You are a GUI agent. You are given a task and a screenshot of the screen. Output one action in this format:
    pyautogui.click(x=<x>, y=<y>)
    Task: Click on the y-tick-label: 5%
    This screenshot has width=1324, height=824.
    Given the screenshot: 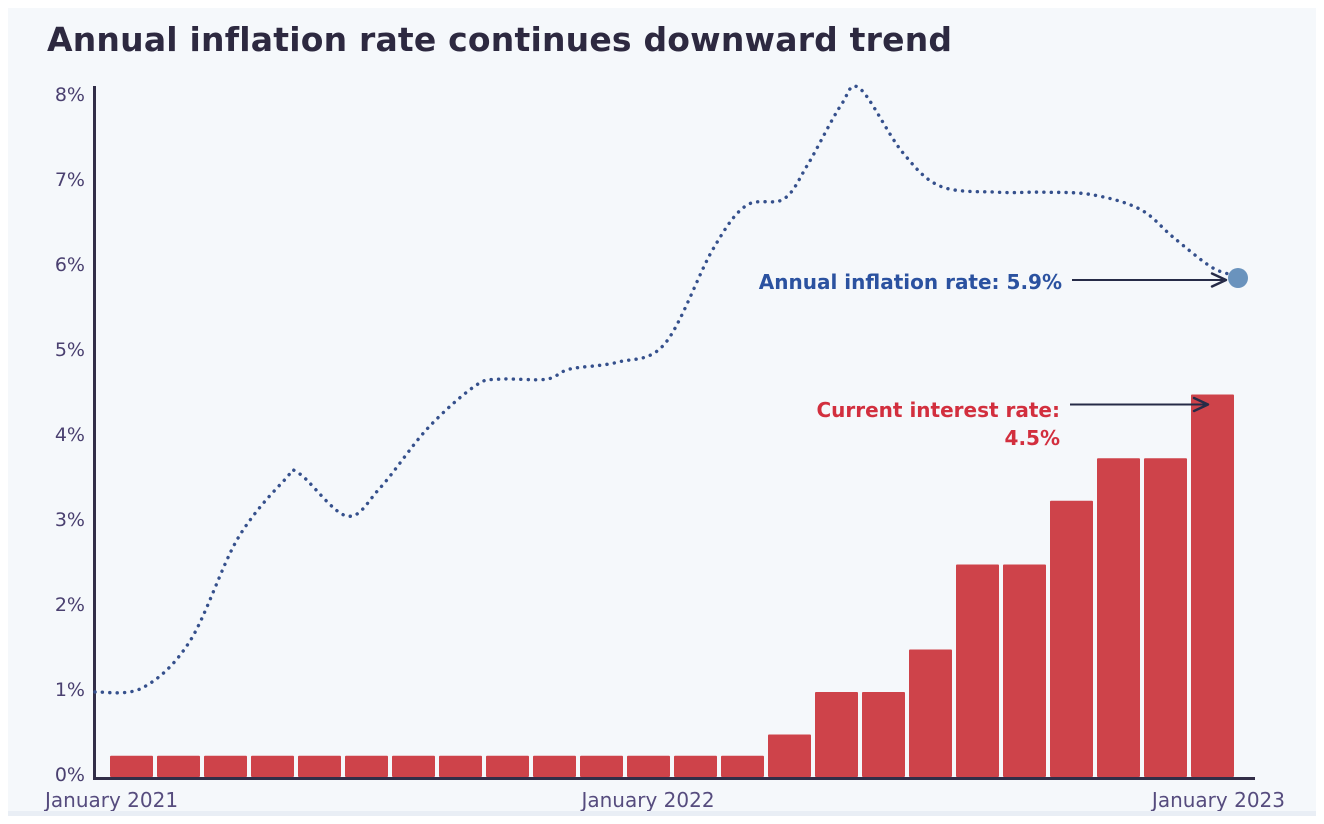 What is the action you would take?
    pyautogui.click(x=69, y=350)
    